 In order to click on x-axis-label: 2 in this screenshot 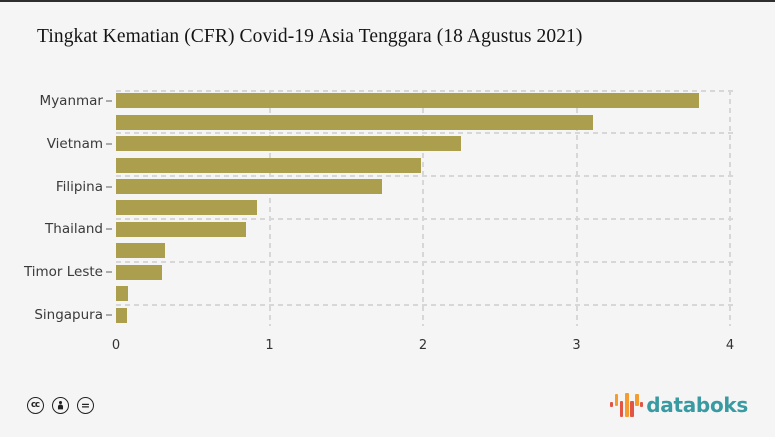, I will do `click(423, 345)`.